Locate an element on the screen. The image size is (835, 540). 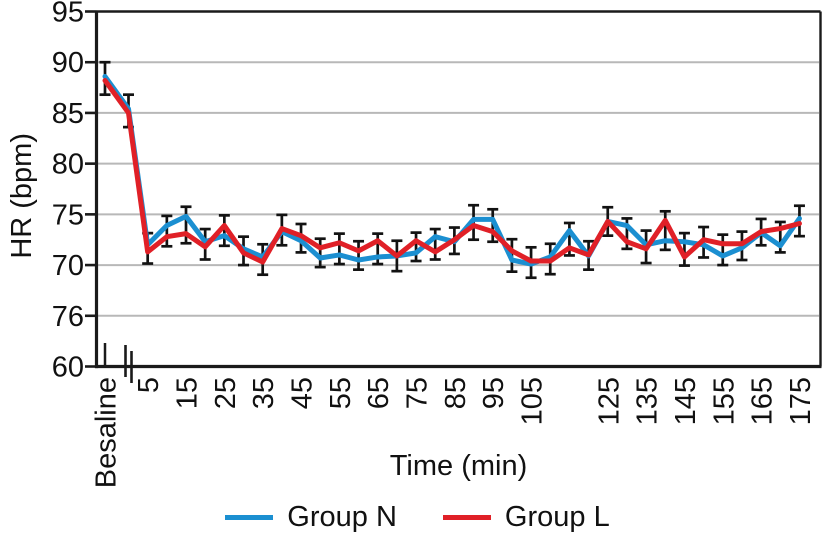
svg-text: 125 is located at coordinates (609, 401).